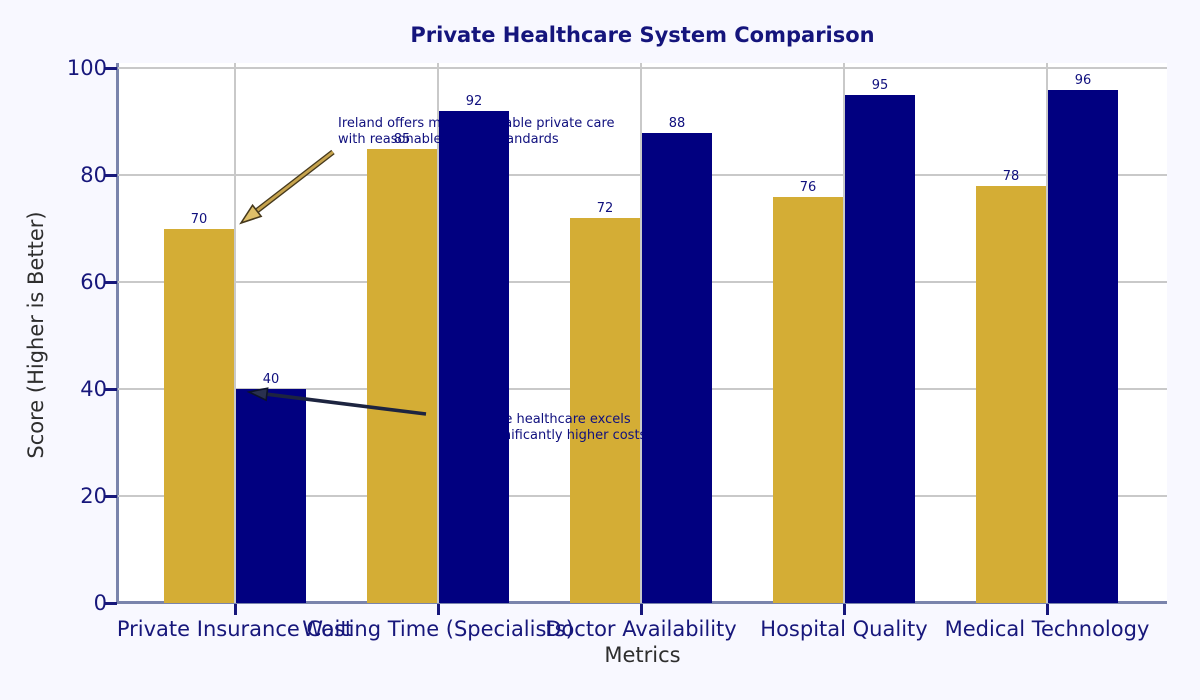 The height and width of the screenshot is (700, 1200). I want to click on y-tick-label: 80, so click(93, 175).